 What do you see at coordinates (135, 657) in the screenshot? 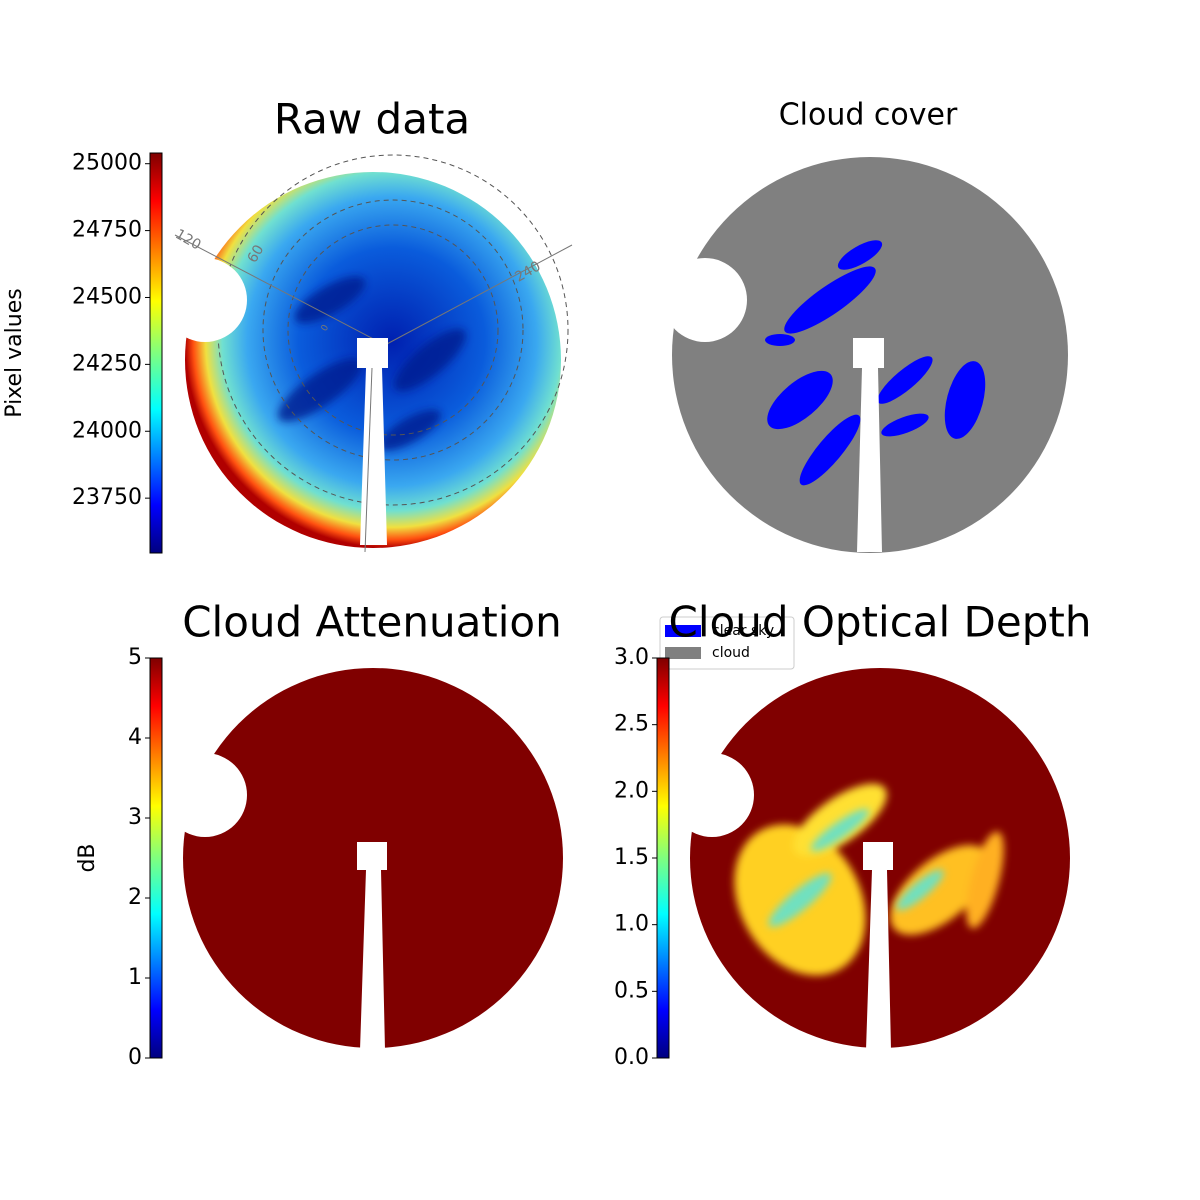
I see `colorbar-tick-label: 5` at bounding box center [135, 657].